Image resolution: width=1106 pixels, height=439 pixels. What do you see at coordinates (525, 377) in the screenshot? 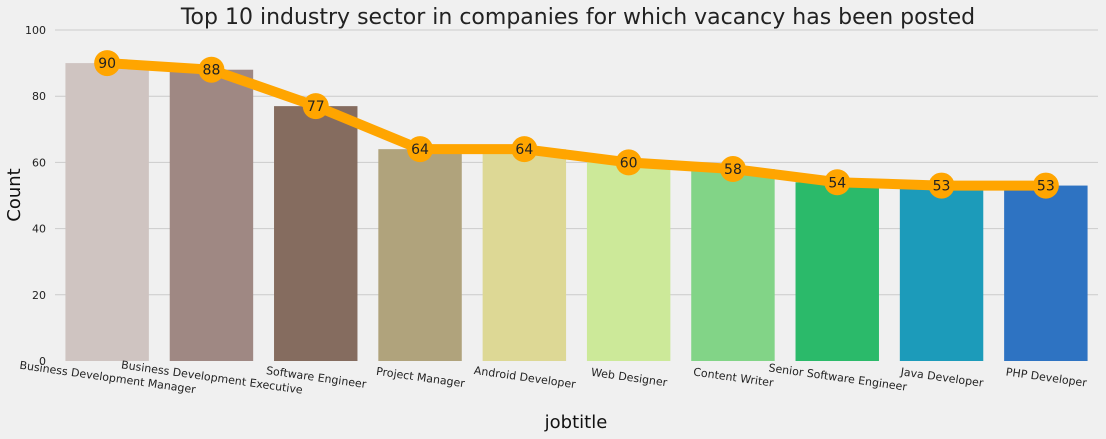
I see `x-tick-label: Android Developer` at bounding box center [525, 377].